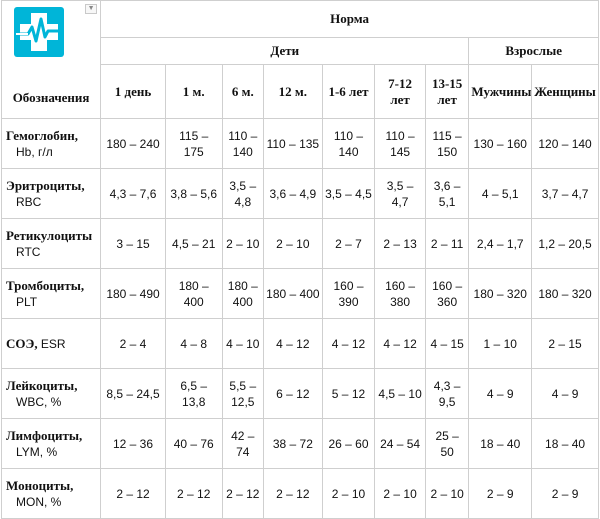  I want to click on table-cell: 24 – 54, so click(400, 443).